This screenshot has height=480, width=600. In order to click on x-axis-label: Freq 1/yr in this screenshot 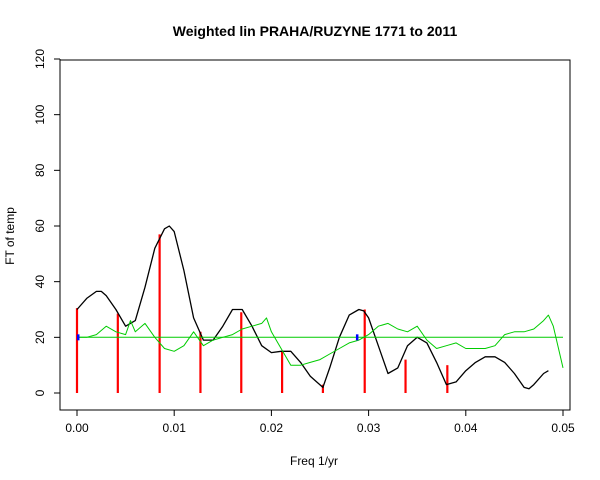, I will do `click(314, 461)`.